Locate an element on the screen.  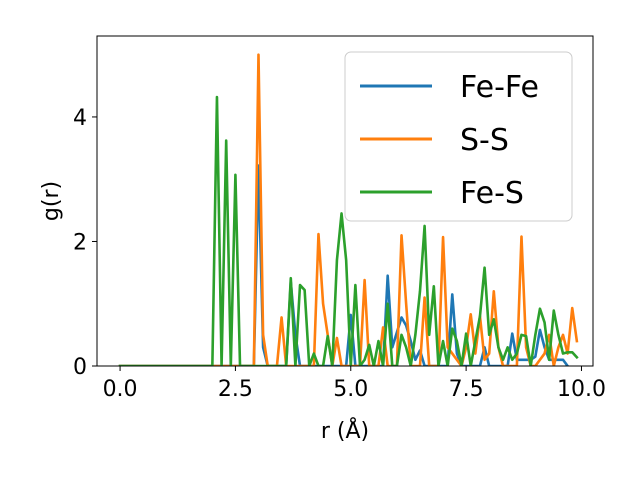
legend-label-fe-fe: Fe-Fe is located at coordinates (499, 87).